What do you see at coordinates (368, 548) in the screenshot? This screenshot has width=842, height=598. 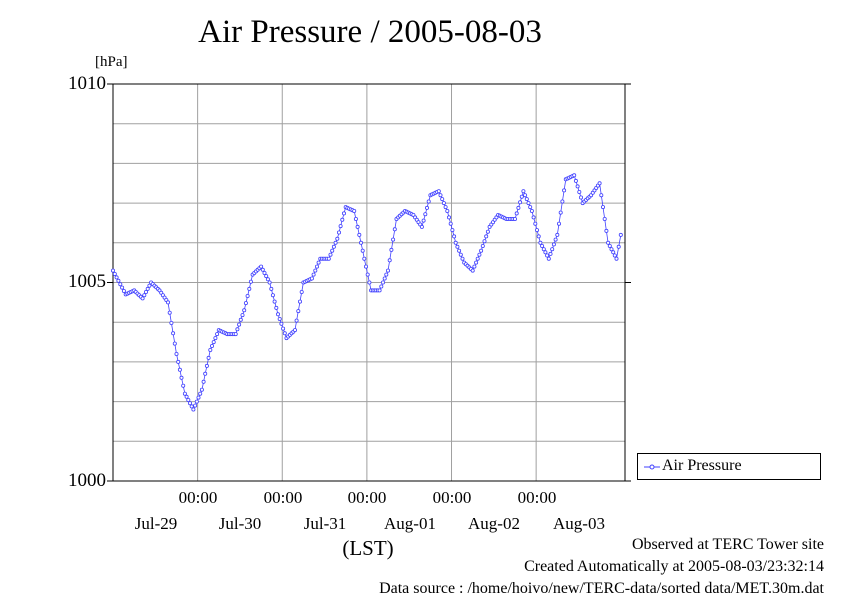 I see `x-axis-label: (LST)` at bounding box center [368, 548].